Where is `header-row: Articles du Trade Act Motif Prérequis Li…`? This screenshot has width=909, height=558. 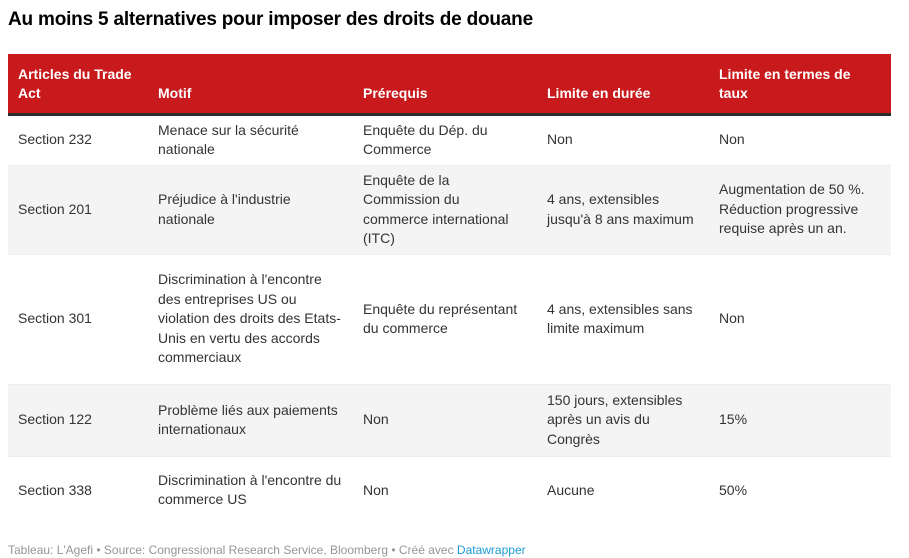
header-row: Articles du Trade Act Motif Prérequis Li… is located at coordinates (449, 85).